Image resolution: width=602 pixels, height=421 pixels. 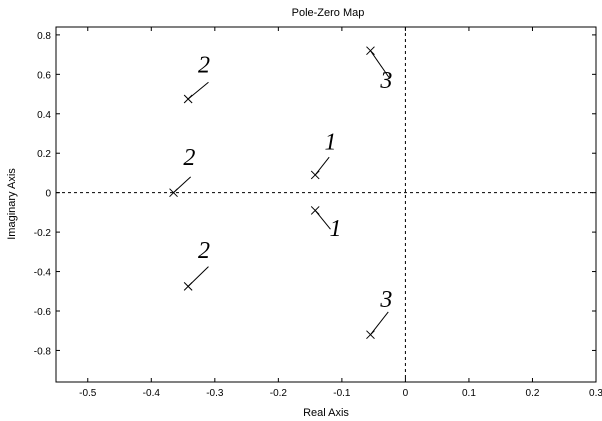 I want to click on y-tick-label: -0.6, so click(x=43, y=312).